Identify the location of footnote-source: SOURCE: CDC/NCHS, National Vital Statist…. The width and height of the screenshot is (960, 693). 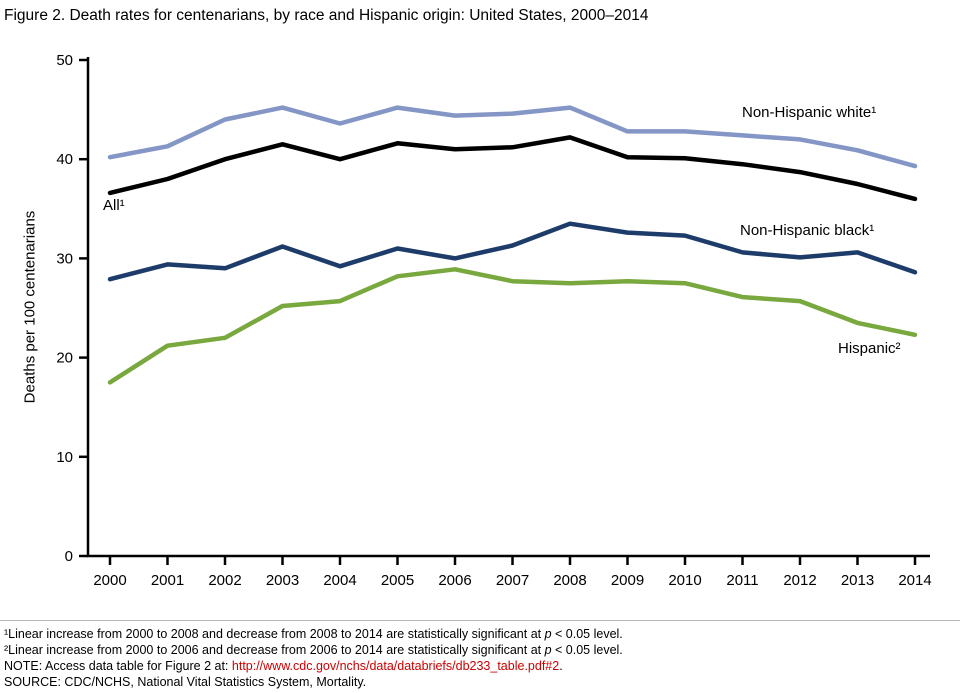
(185, 682).